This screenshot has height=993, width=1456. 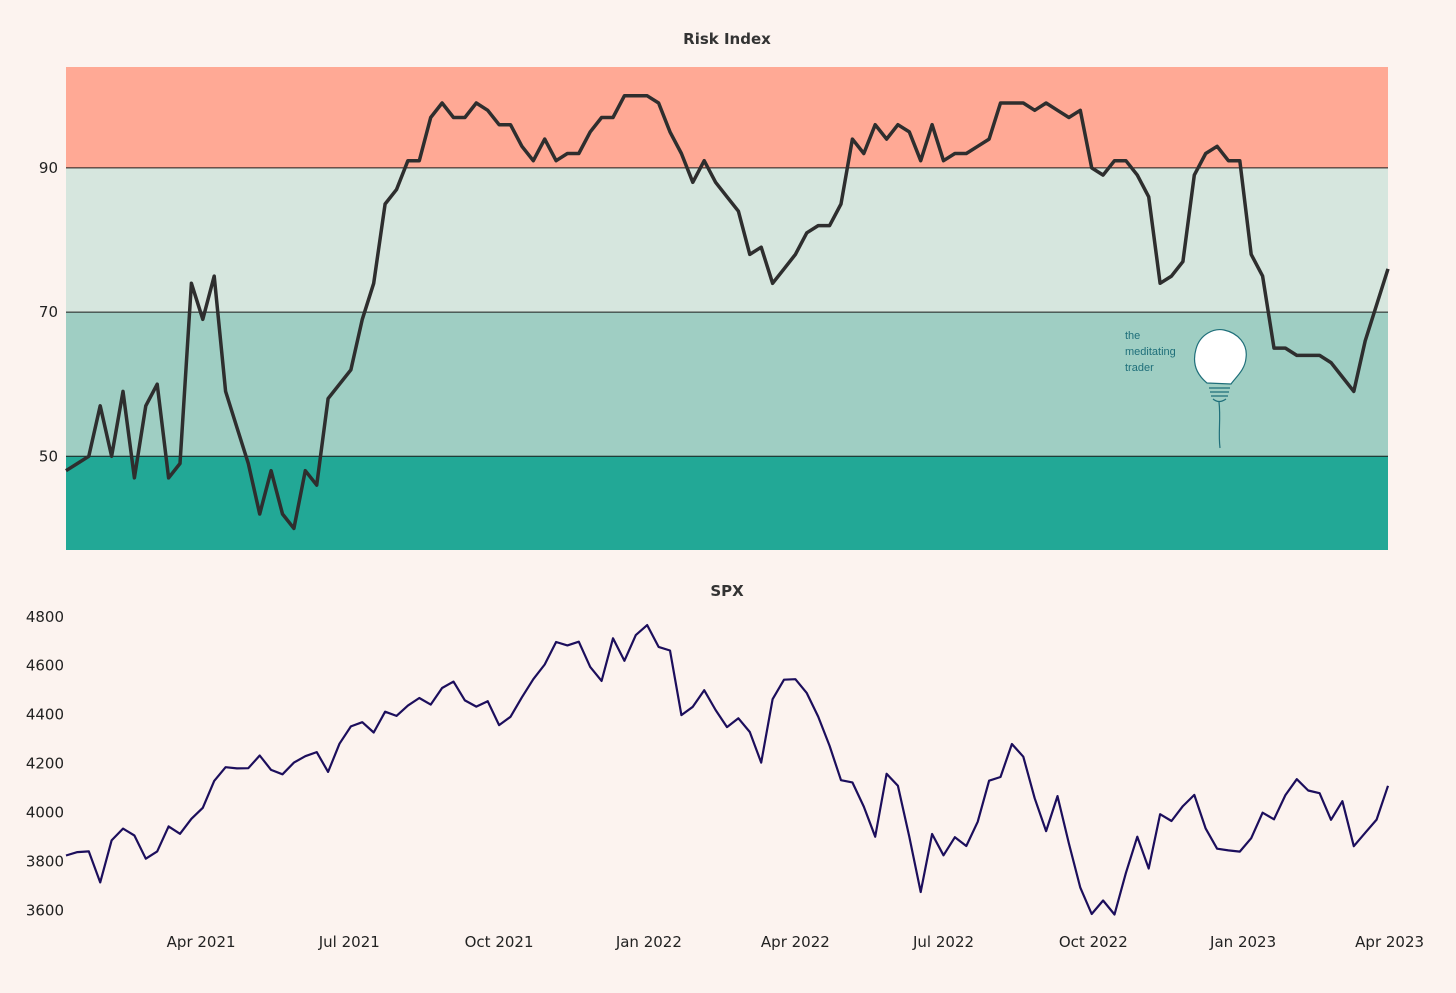 What do you see at coordinates (1093, 942) in the screenshot?
I see `x-tick-label: Oct 2022` at bounding box center [1093, 942].